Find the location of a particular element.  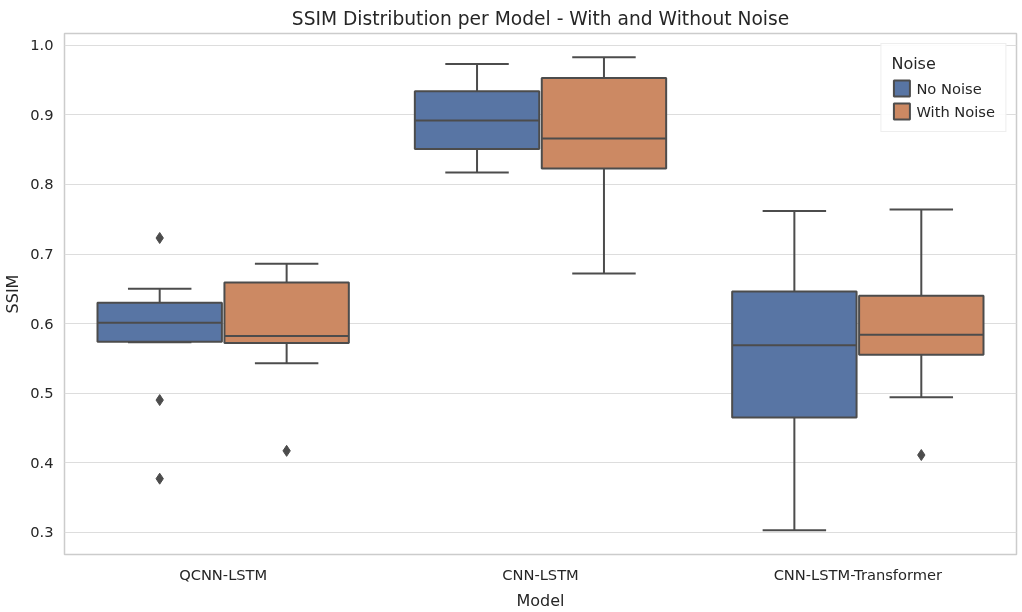

chart-title: SSIM Distribution per Model - With and Without Noise is located at coordinates (540, 18).